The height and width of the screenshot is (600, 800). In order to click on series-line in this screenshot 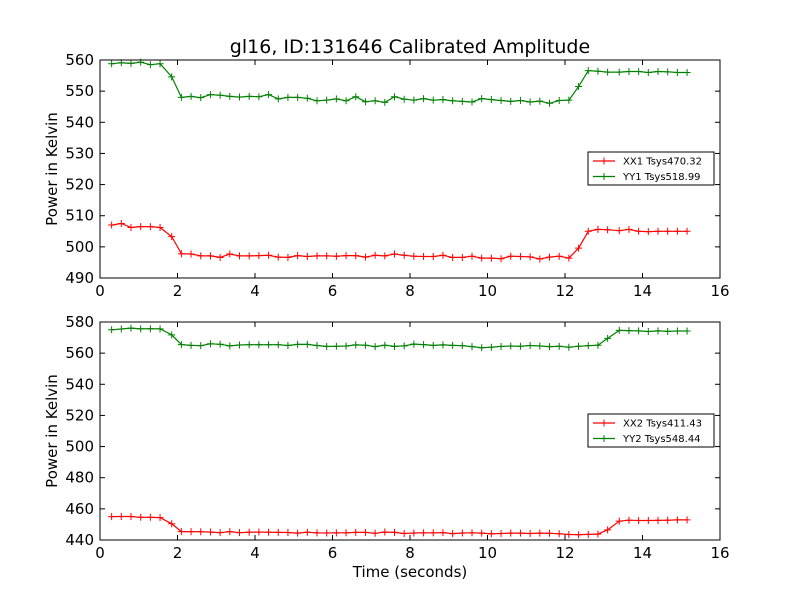, I will do `click(399, 241)`.